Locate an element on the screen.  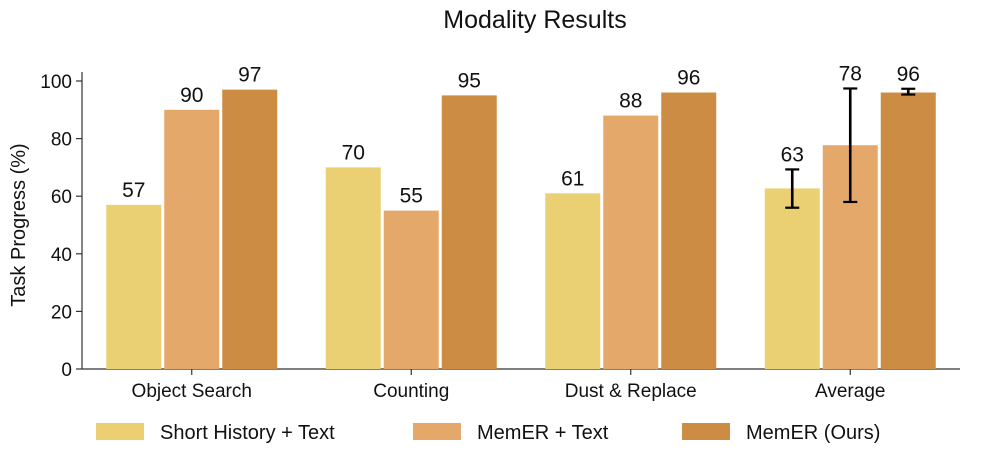
y-tick-label: 20 is located at coordinates (61, 312).